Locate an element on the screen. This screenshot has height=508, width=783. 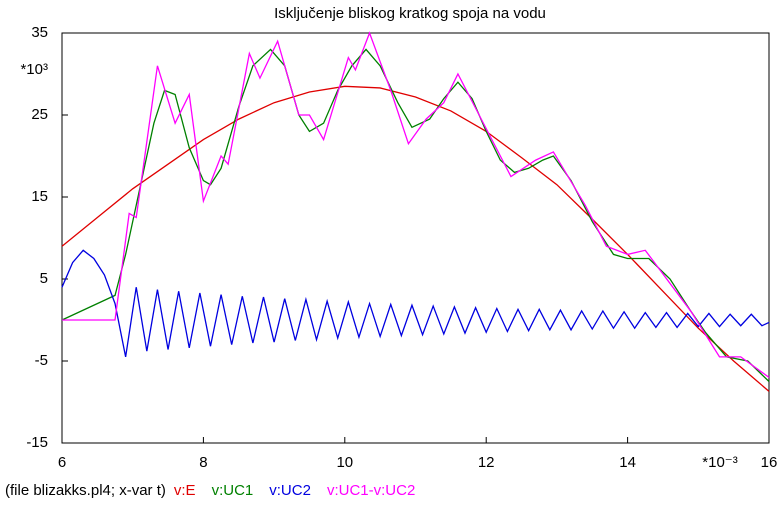
x-tick-label: 6 is located at coordinates (62, 462).